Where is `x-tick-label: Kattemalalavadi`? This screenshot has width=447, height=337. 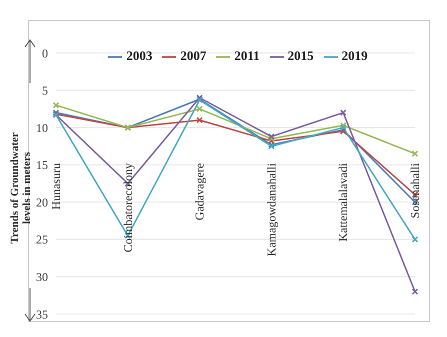 x-tick-label: Kattemalalavadi is located at coordinates (343, 202).